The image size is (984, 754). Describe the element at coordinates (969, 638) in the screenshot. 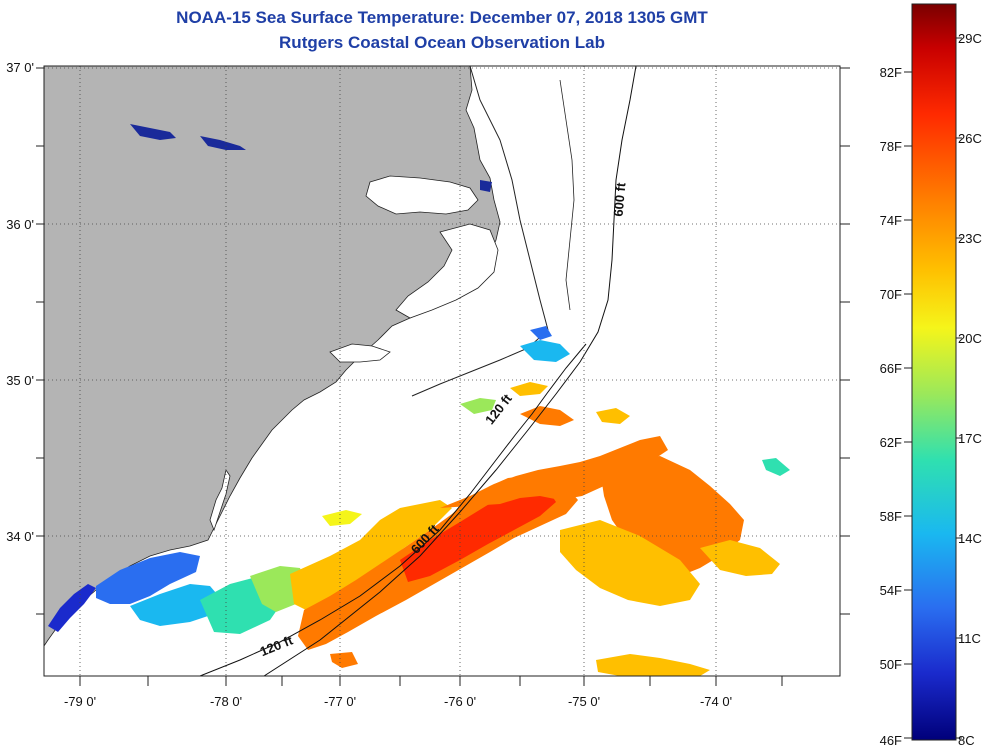

I see `cbar-c-11: 11C` at that location.